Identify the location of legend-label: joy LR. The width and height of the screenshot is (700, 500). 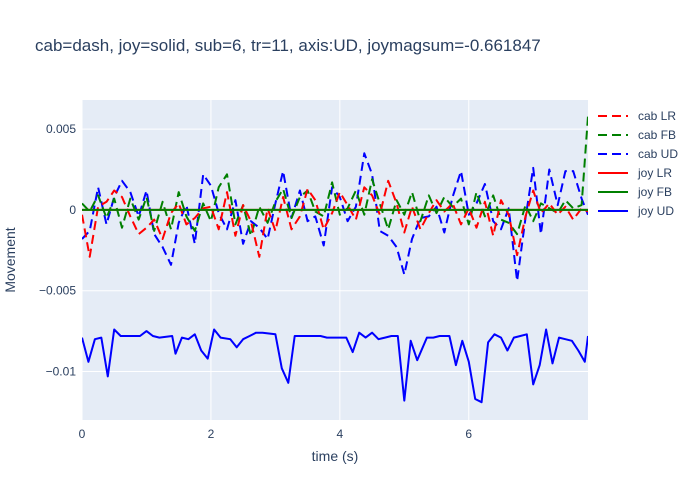
(654, 173).